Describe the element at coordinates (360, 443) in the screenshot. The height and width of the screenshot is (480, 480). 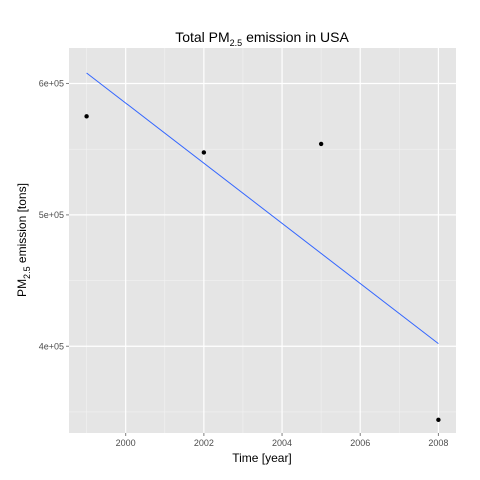
I see `x-tick-label: 2006` at that location.